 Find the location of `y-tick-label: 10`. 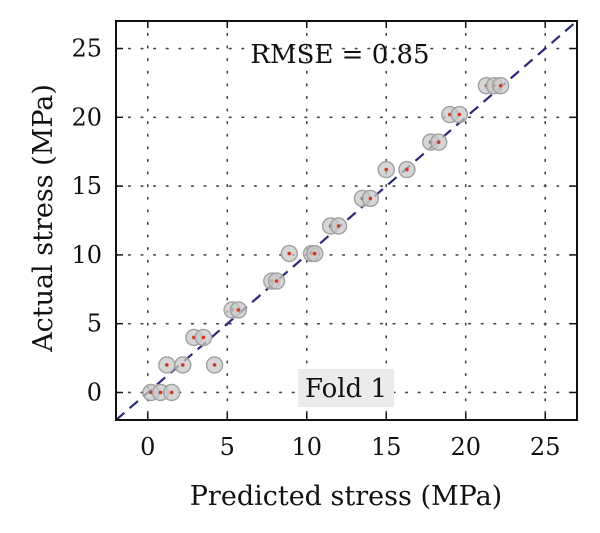

y-tick-label: 10 is located at coordinates (86, 255).